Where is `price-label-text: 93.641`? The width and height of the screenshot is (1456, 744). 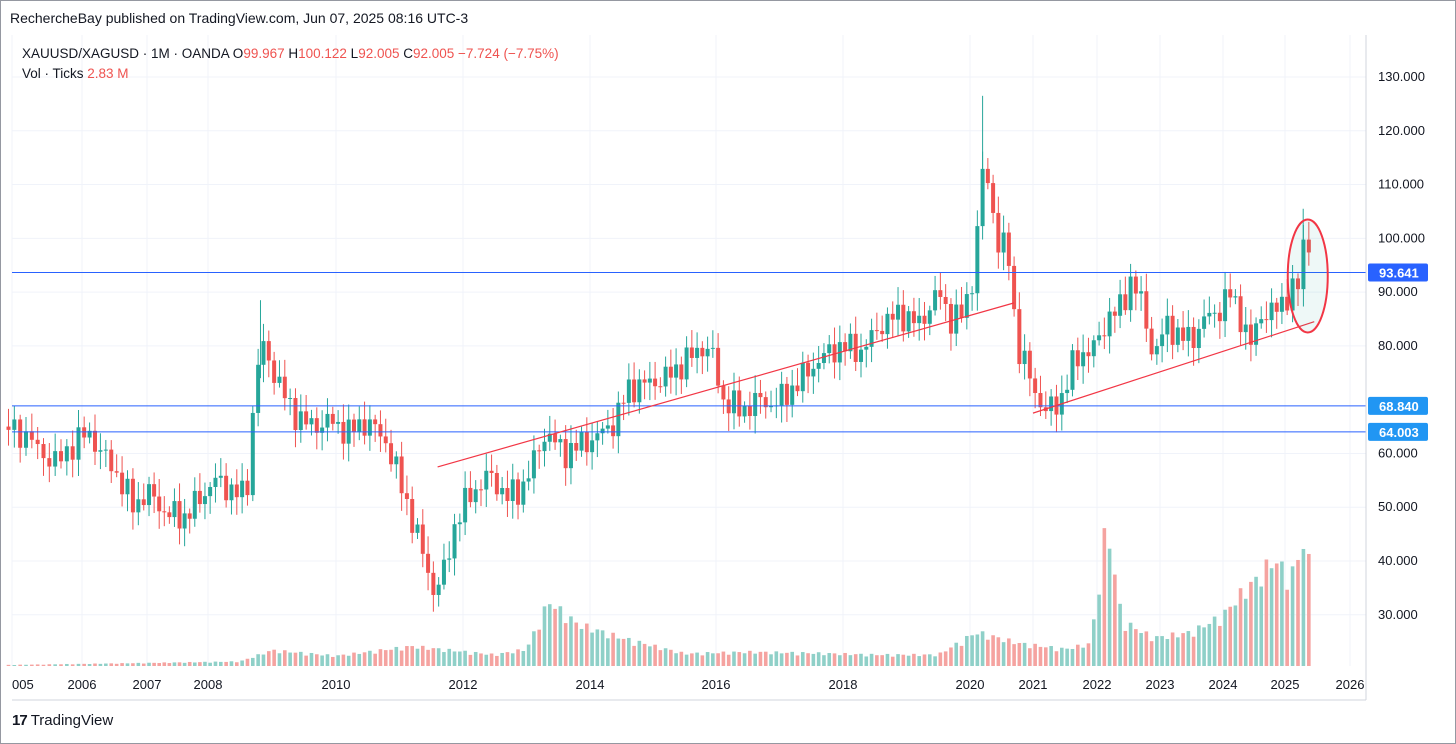
price-label-text: 93.641 is located at coordinates (1399, 273).